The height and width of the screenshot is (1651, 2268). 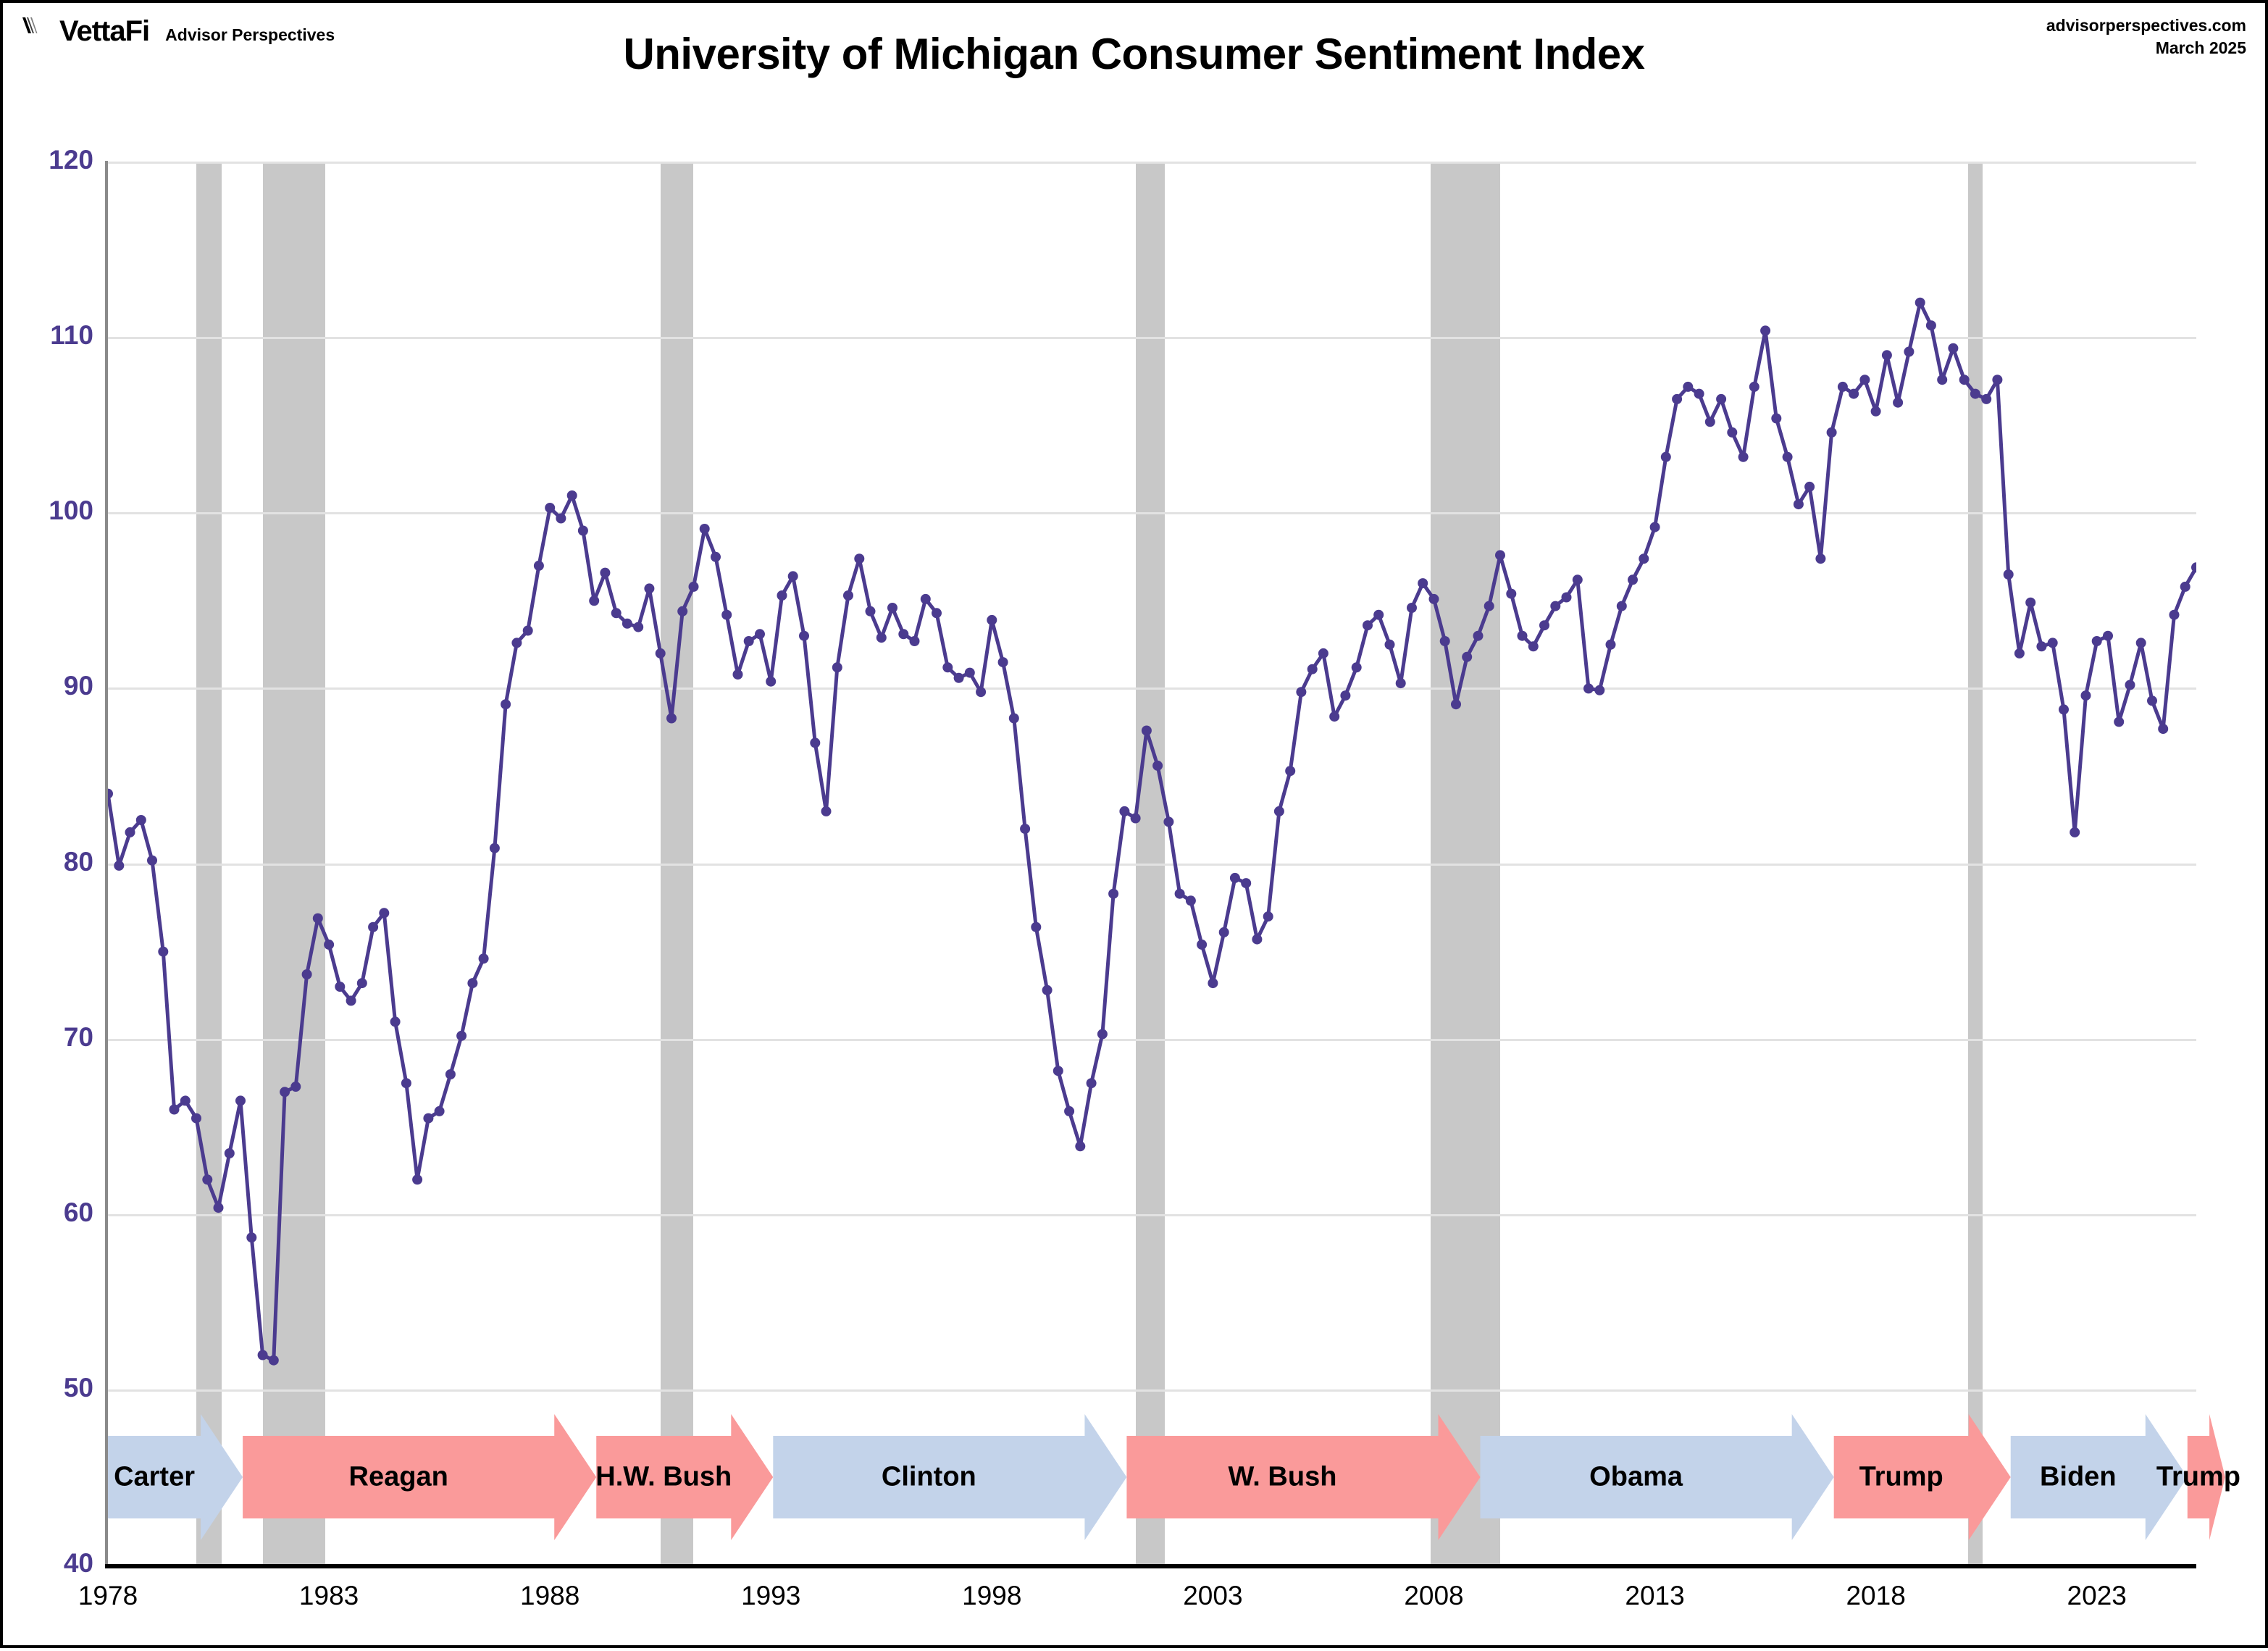 What do you see at coordinates (1150, 1566) in the screenshot?
I see `x-axis-line` at bounding box center [1150, 1566].